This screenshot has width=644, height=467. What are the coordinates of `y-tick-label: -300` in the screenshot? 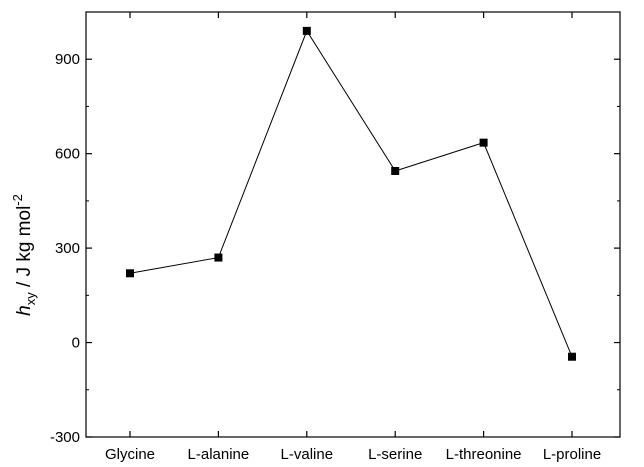 It's located at (65, 437).